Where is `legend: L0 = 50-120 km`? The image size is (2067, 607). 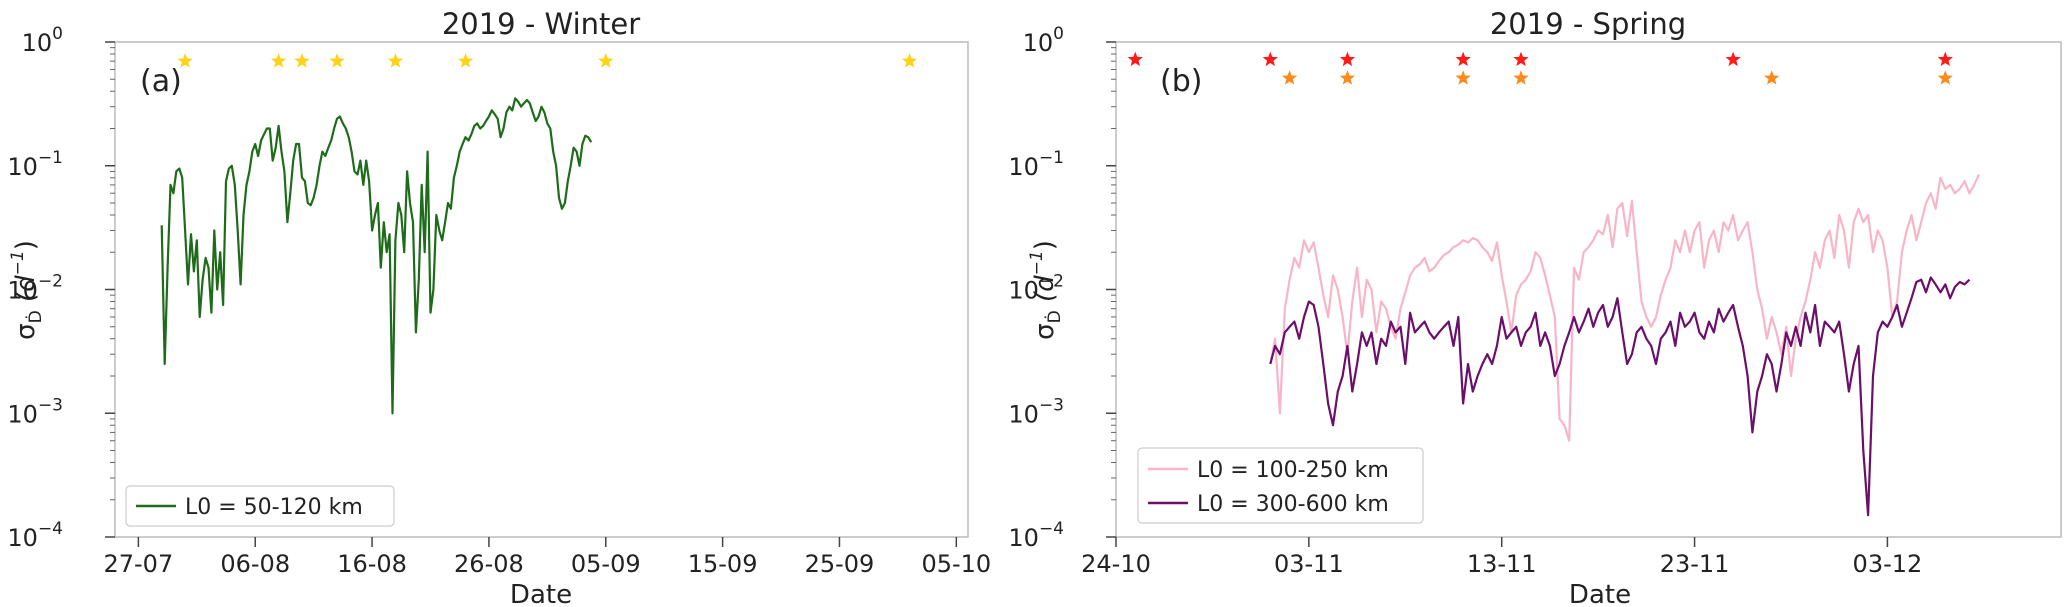 legend: L0 = 50-120 km is located at coordinates (260, 506).